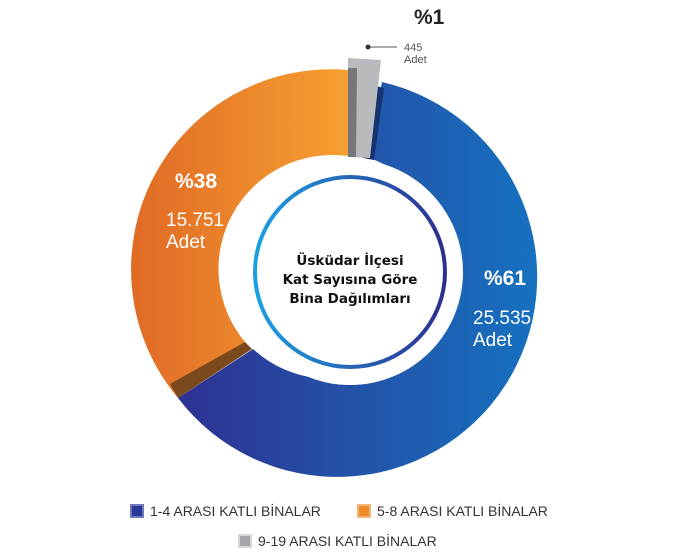 This screenshot has width=682, height=557. What do you see at coordinates (352, 112) in the screenshot?
I see `slice-shadow-grey` at bounding box center [352, 112].